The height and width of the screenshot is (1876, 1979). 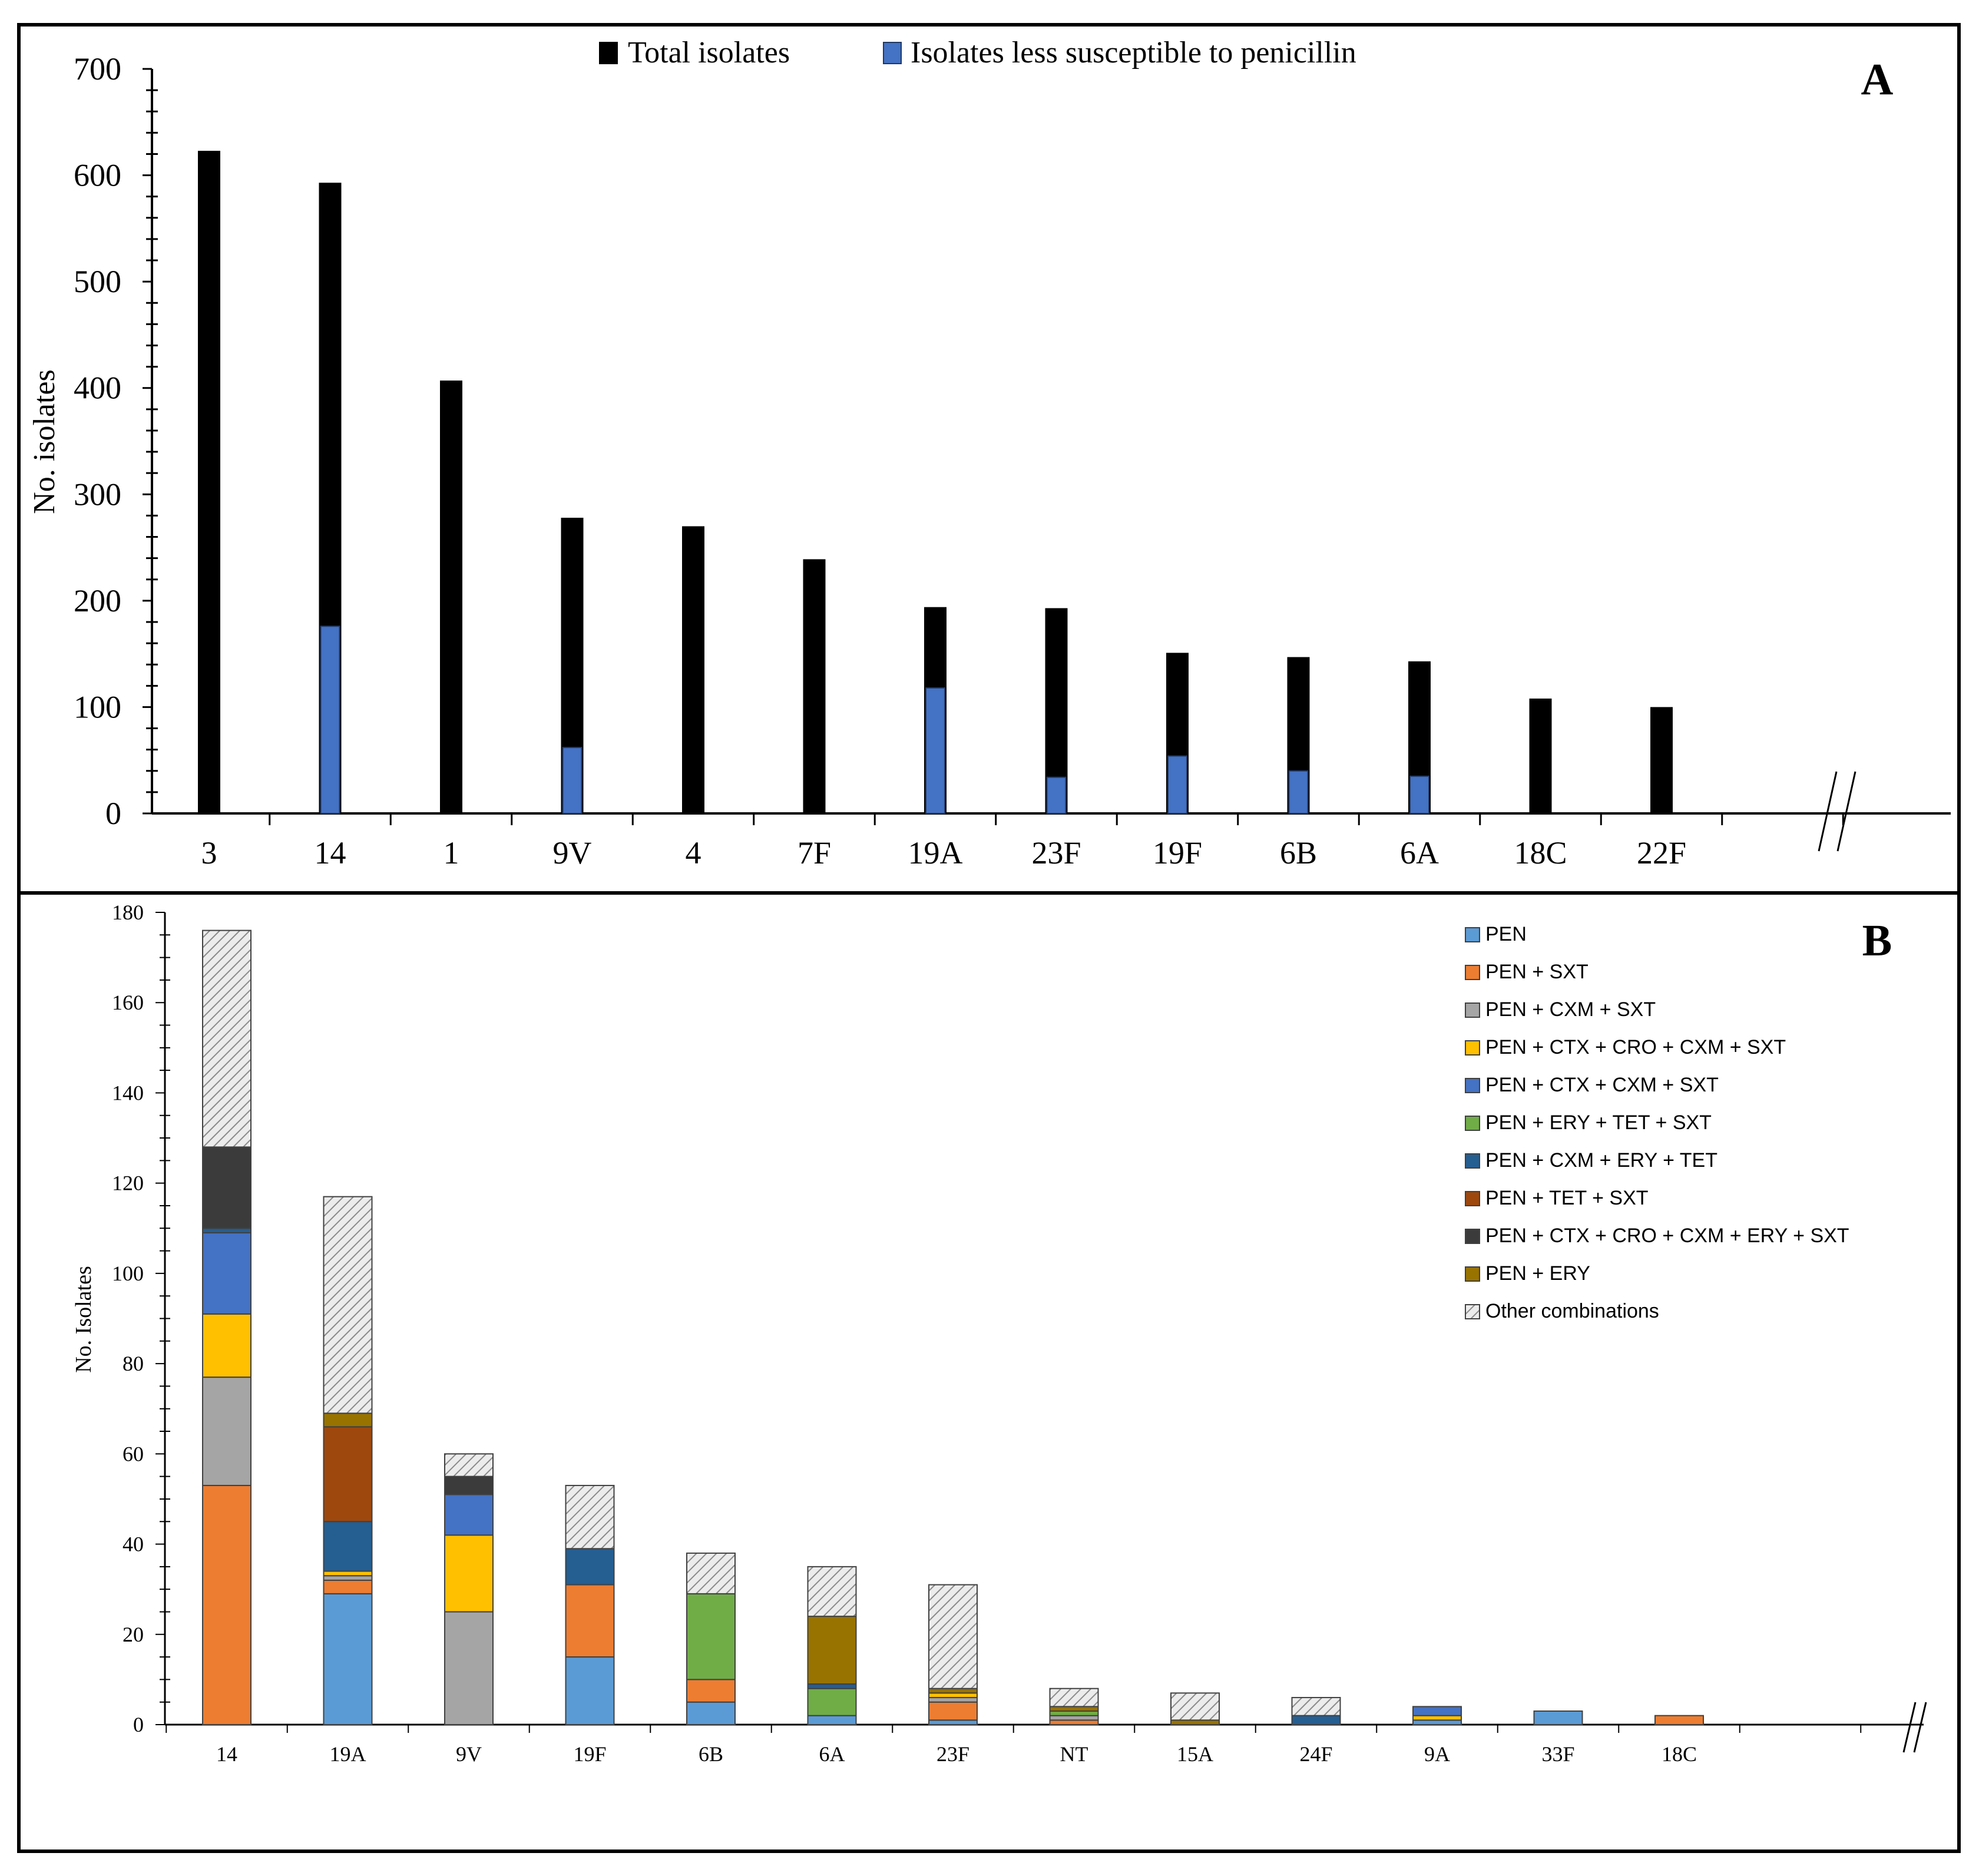 I want to click on panel-a-y-tick-label: 600, so click(x=98, y=175).